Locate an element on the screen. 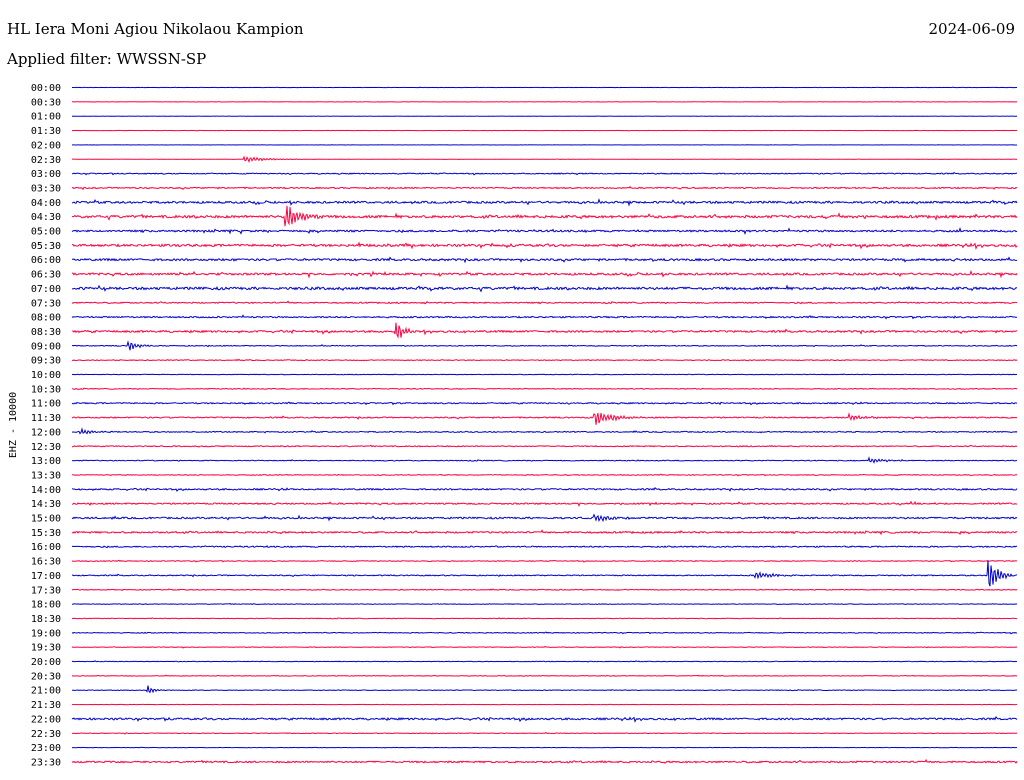  row-time-label: 01:30 is located at coordinates (46, 131).